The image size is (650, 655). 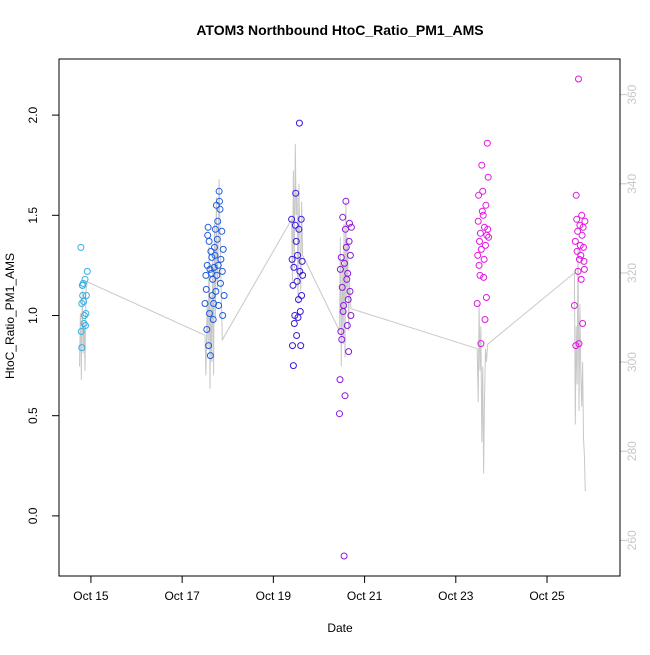 What do you see at coordinates (632, 540) in the screenshot?
I see `y2-tick-label: 260` at bounding box center [632, 540].